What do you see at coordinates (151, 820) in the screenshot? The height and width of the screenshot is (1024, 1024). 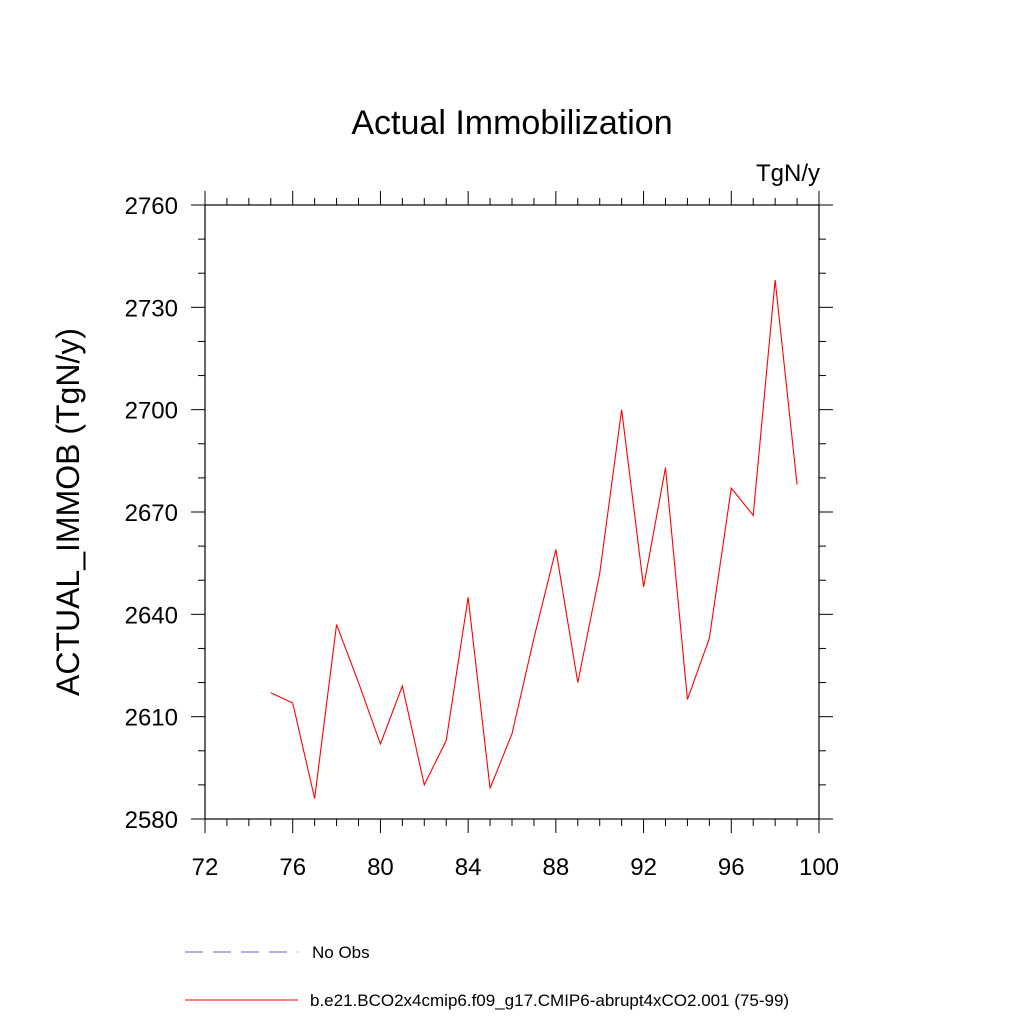 I see `y-tick-label: 2580` at bounding box center [151, 820].